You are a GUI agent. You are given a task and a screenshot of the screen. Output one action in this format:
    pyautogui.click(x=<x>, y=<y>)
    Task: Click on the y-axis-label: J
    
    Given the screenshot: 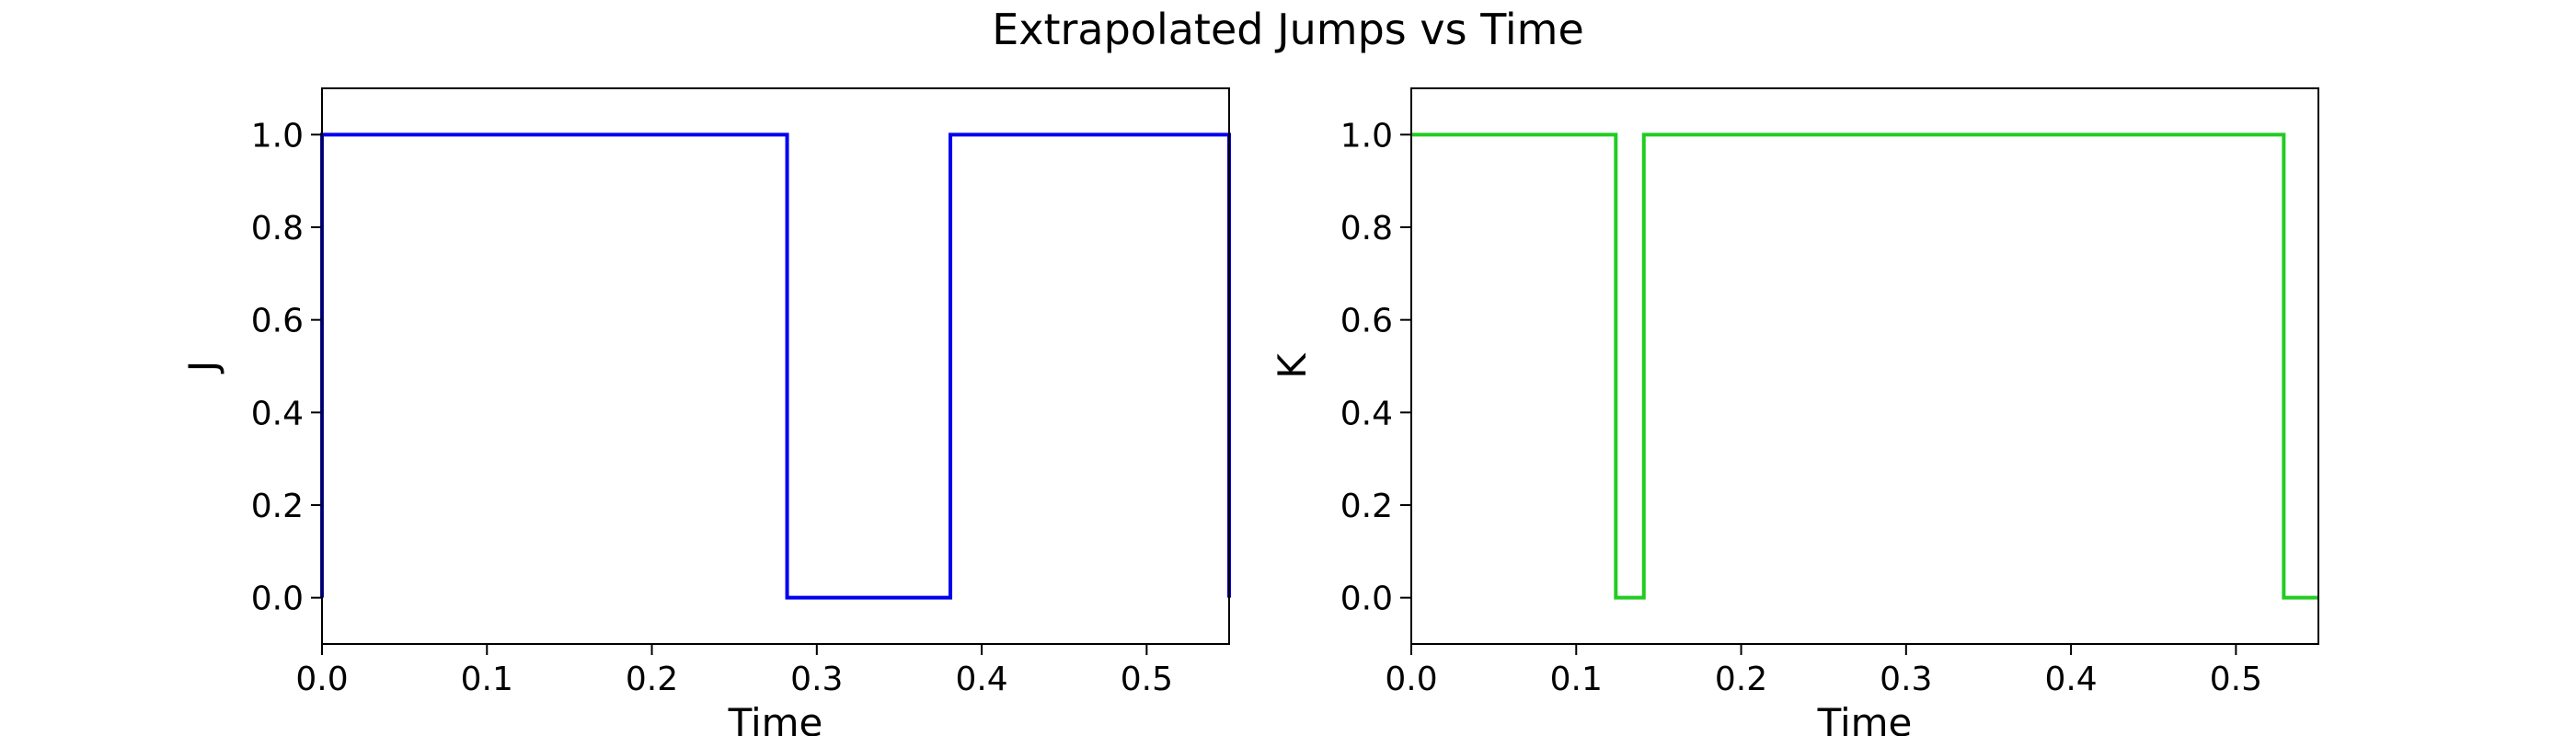 What is the action you would take?
    pyautogui.click(x=202, y=367)
    